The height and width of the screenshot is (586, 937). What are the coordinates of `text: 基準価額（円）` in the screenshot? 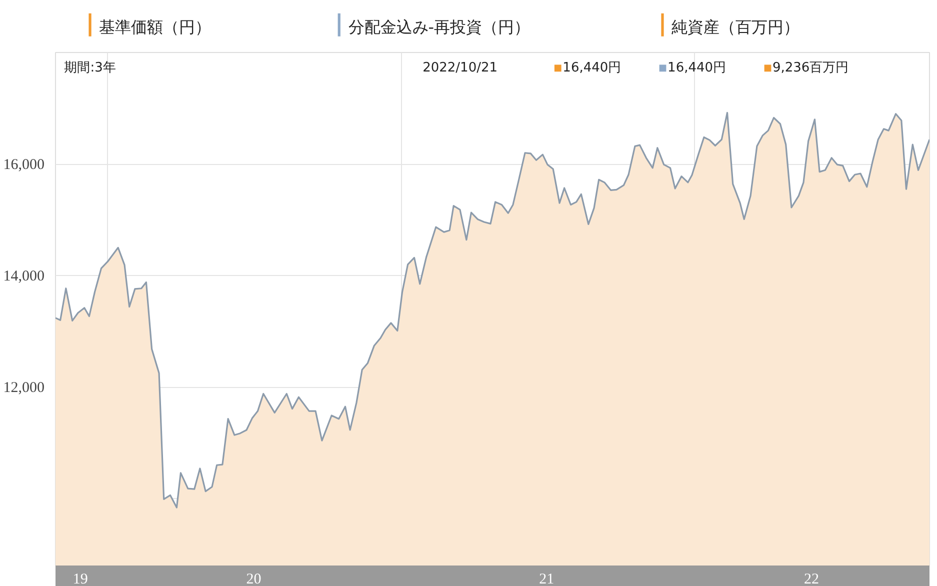 It's located at (155, 26).